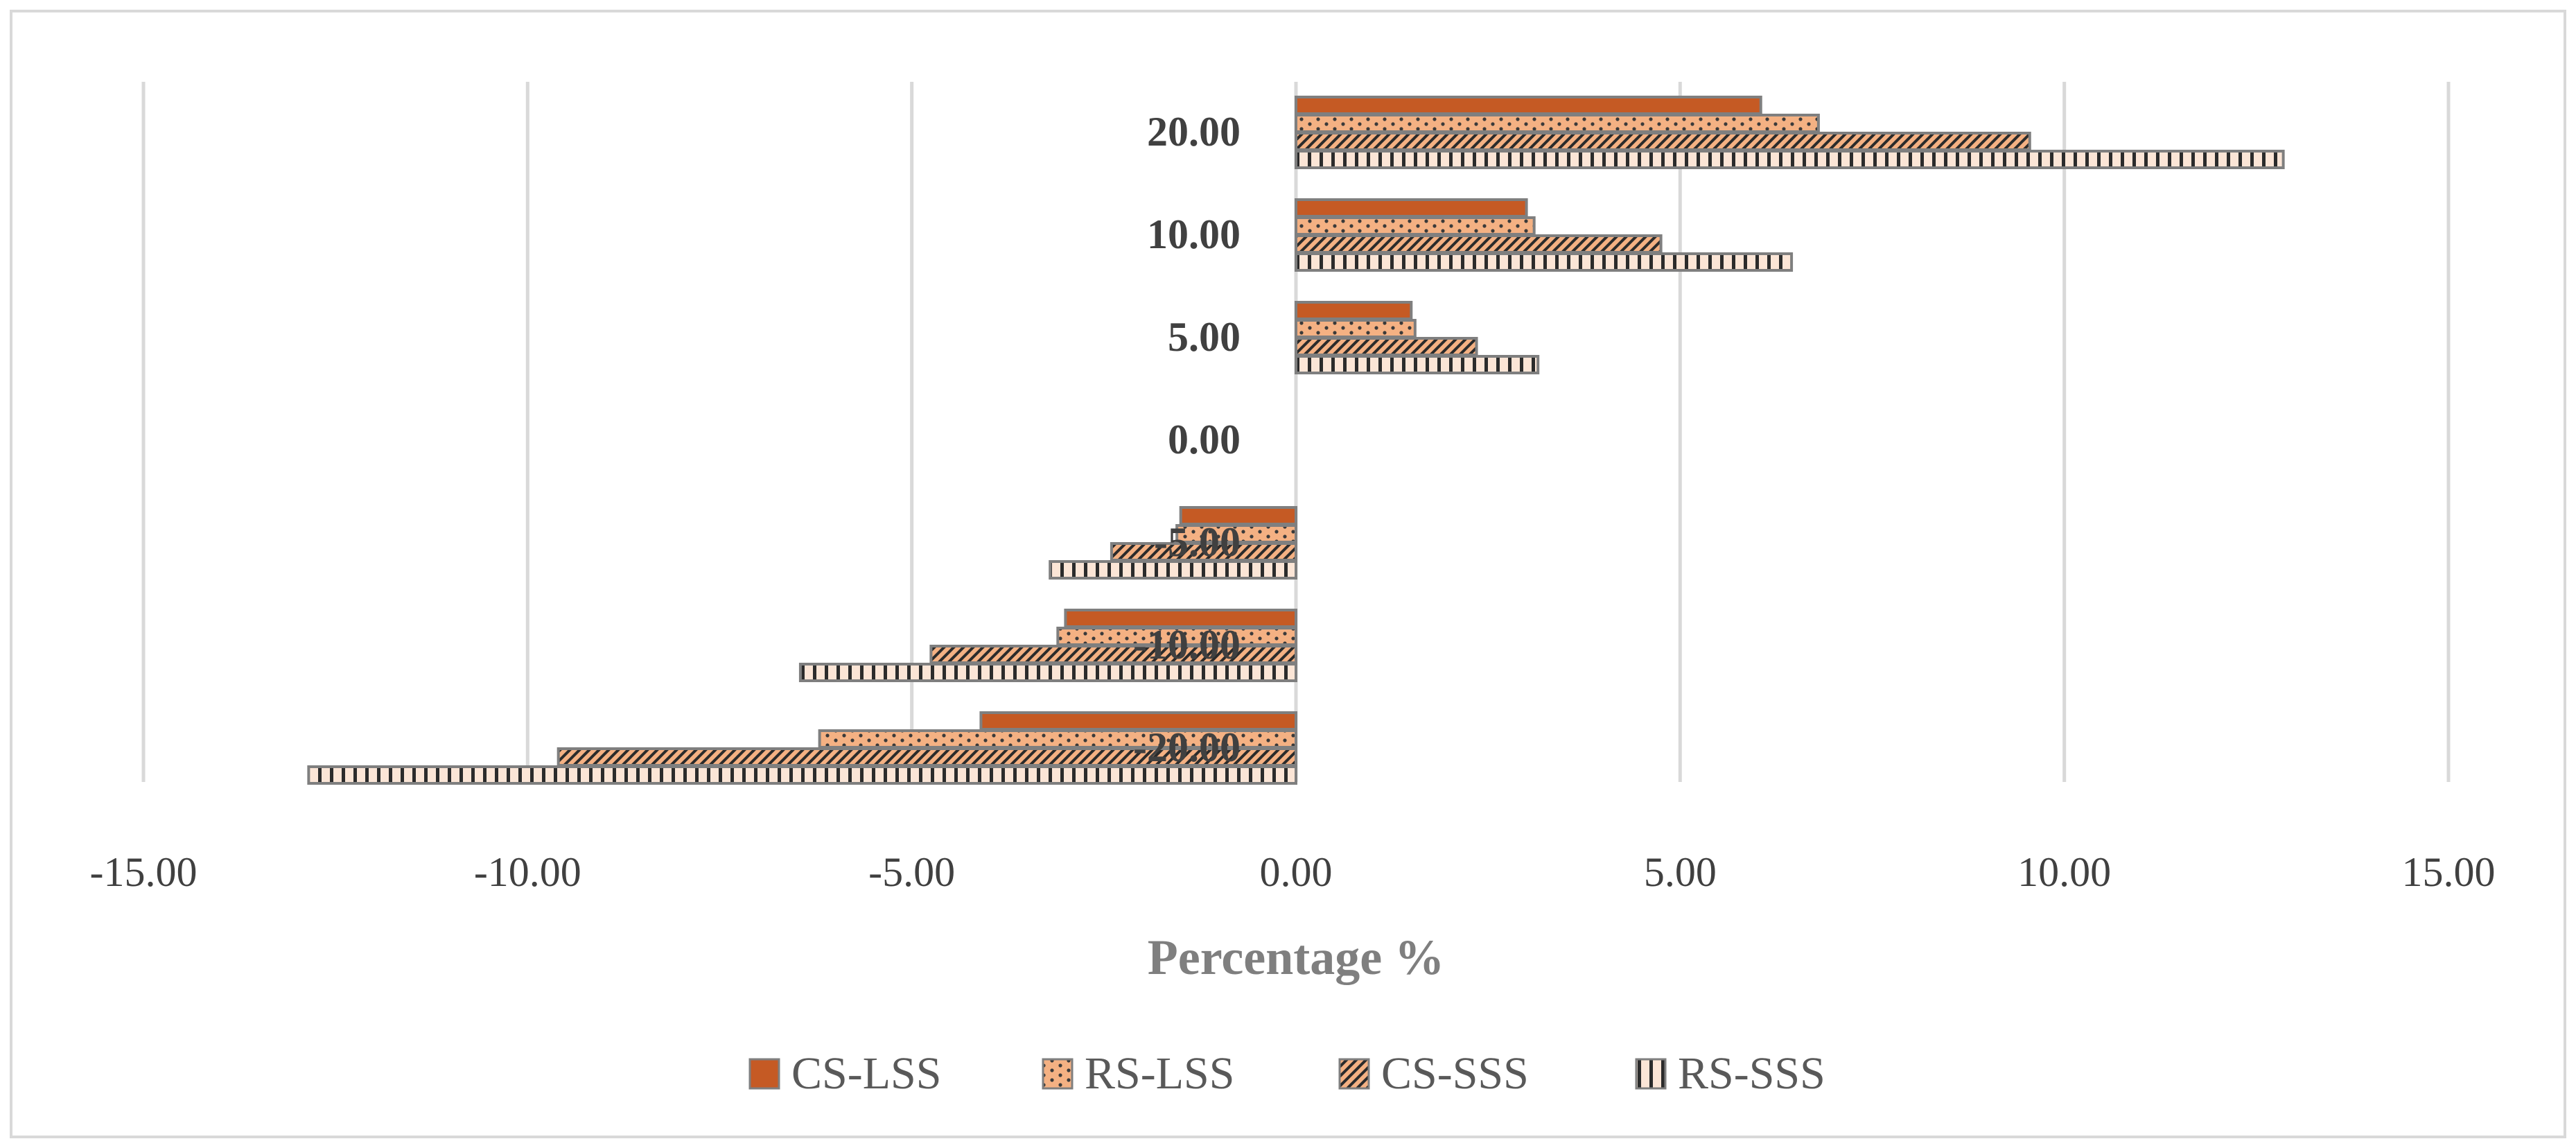  I want to click on x-tick-label: -10.00, so click(527, 872).